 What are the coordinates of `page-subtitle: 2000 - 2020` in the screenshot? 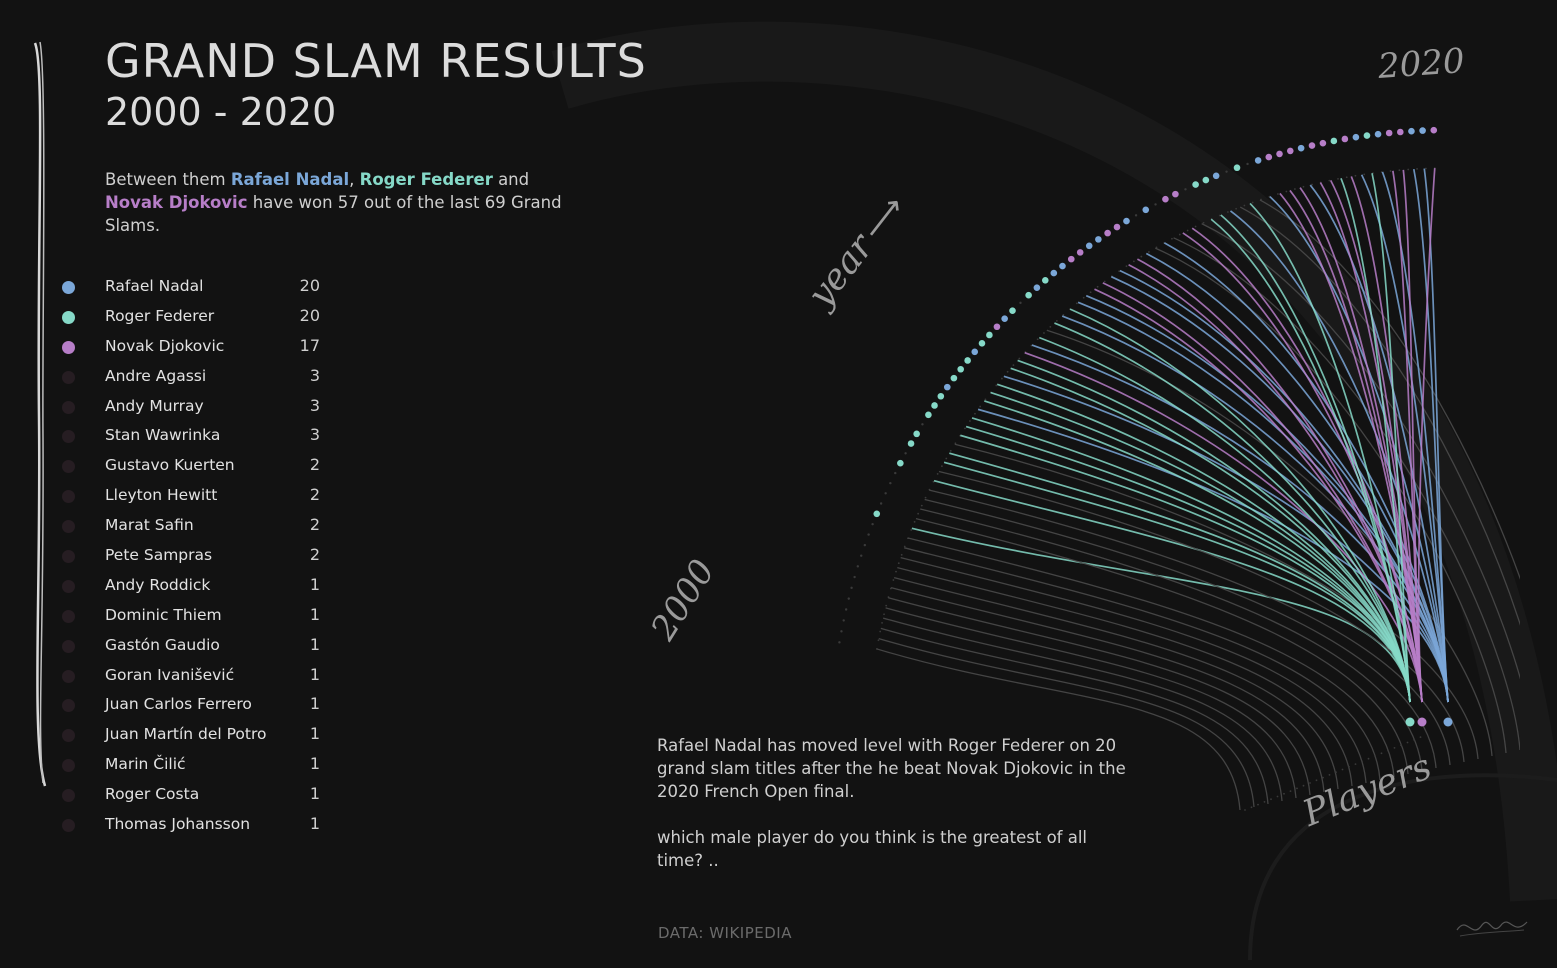 It's located at (221, 112).